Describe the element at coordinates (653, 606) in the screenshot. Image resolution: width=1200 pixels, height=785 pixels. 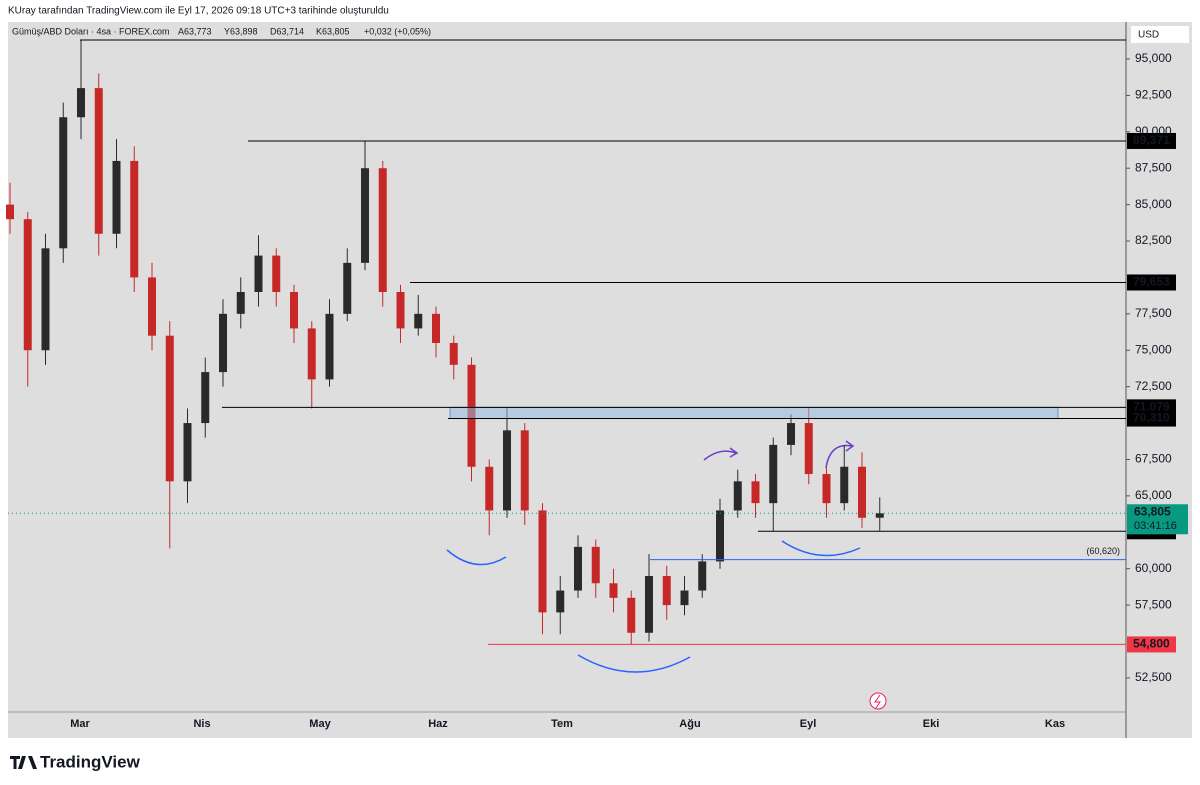
I see `annotations` at that location.